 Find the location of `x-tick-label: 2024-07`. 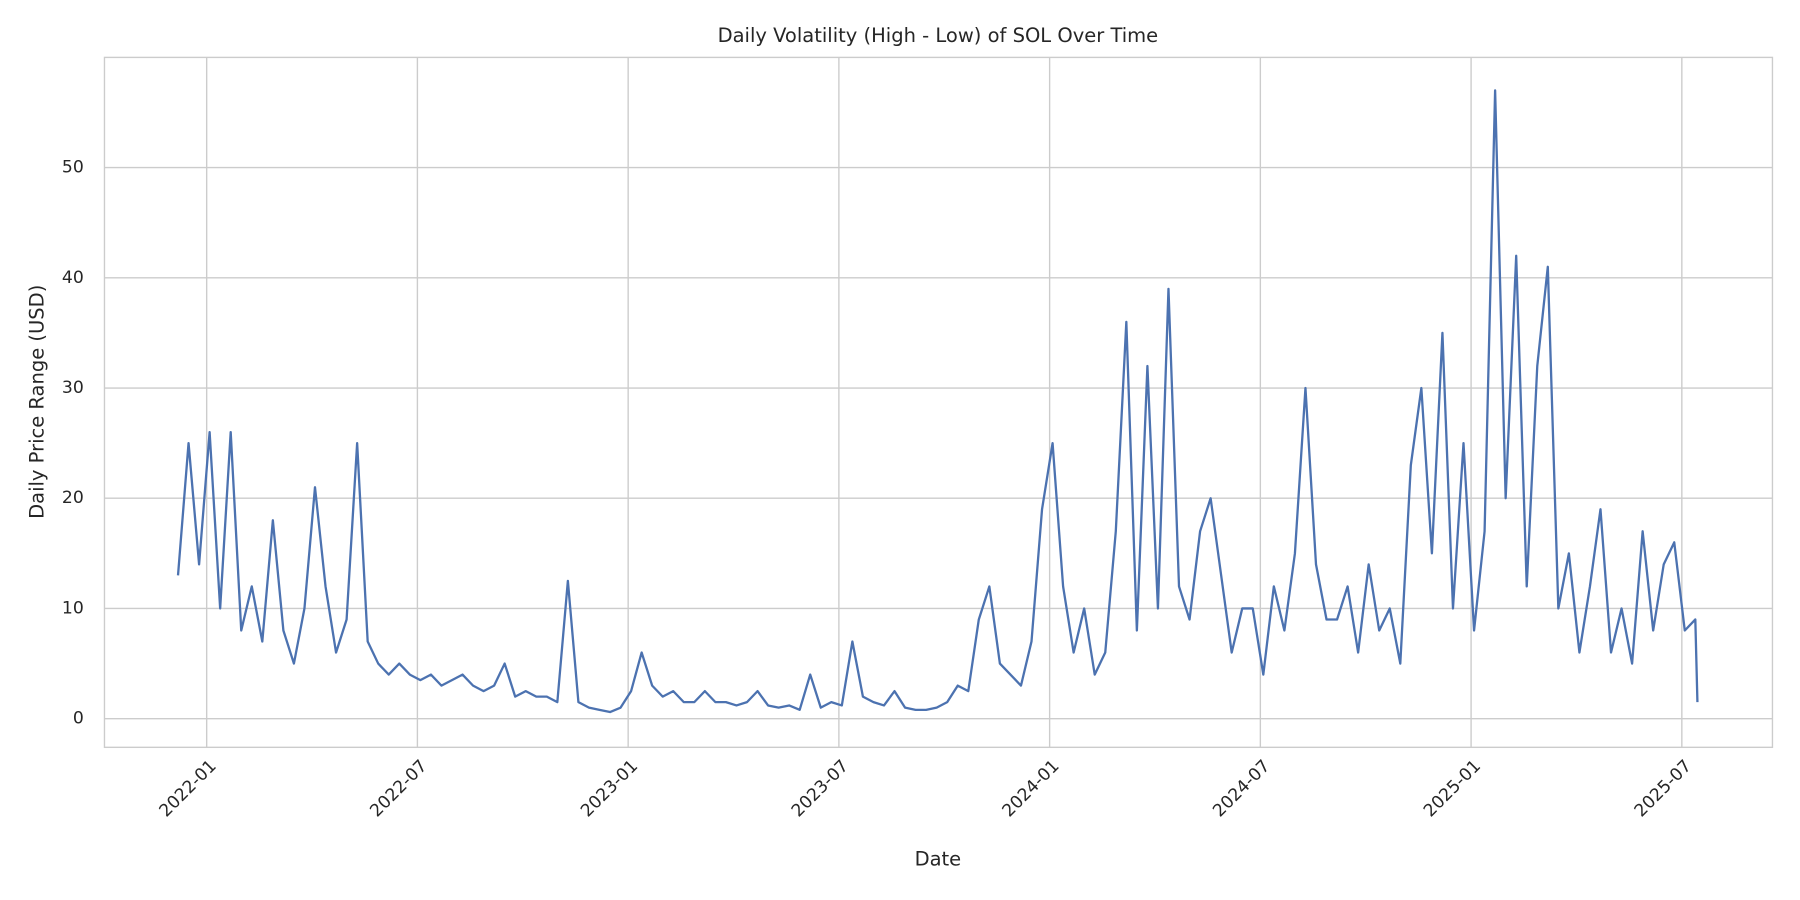

x-tick-label: 2024-07 is located at coordinates (1241, 788).